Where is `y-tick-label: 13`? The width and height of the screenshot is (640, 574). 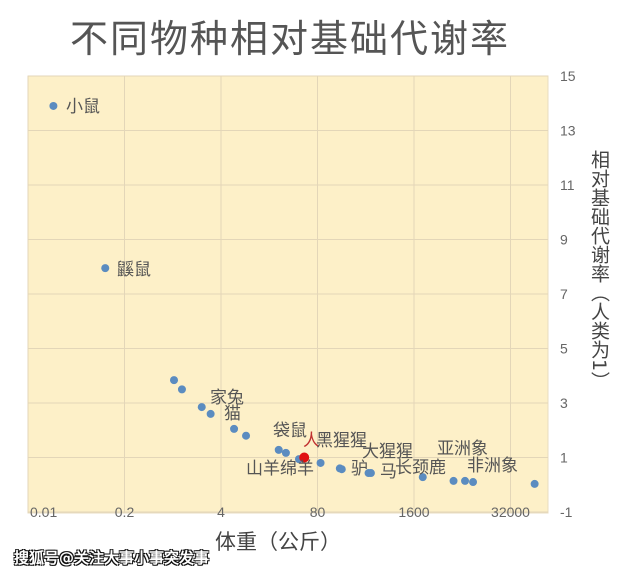 y-tick-label: 13 is located at coordinates (568, 131).